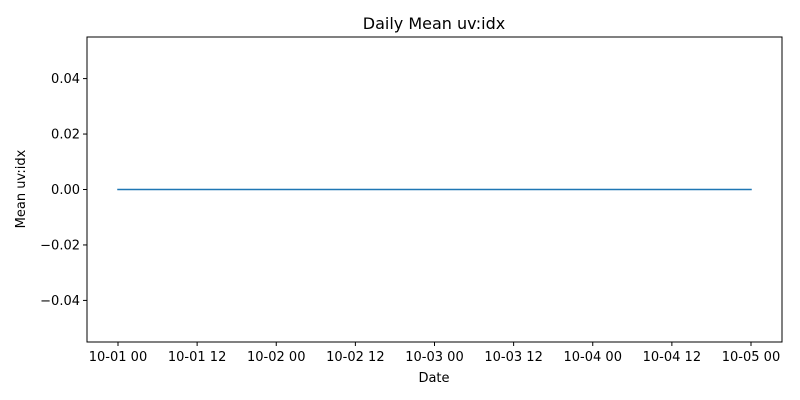 Image resolution: width=800 pixels, height=400 pixels. I want to click on x-tick-label: 10-04 12, so click(672, 357).